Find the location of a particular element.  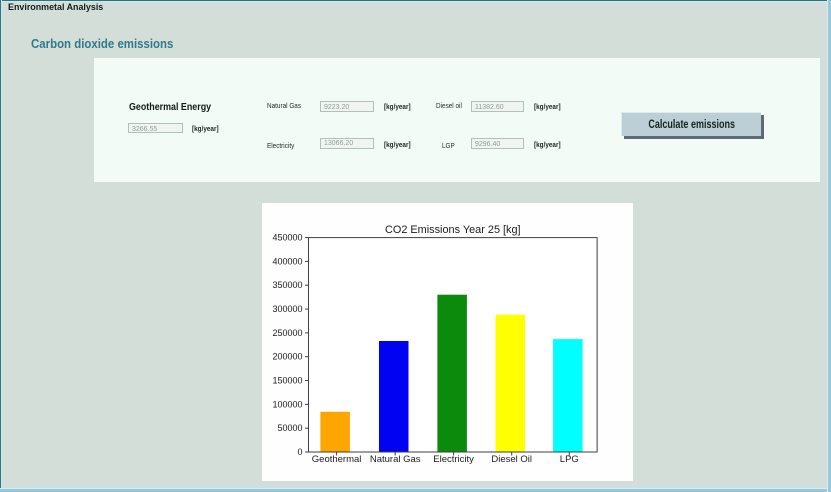

svg-text: 350000 is located at coordinates (287, 285).